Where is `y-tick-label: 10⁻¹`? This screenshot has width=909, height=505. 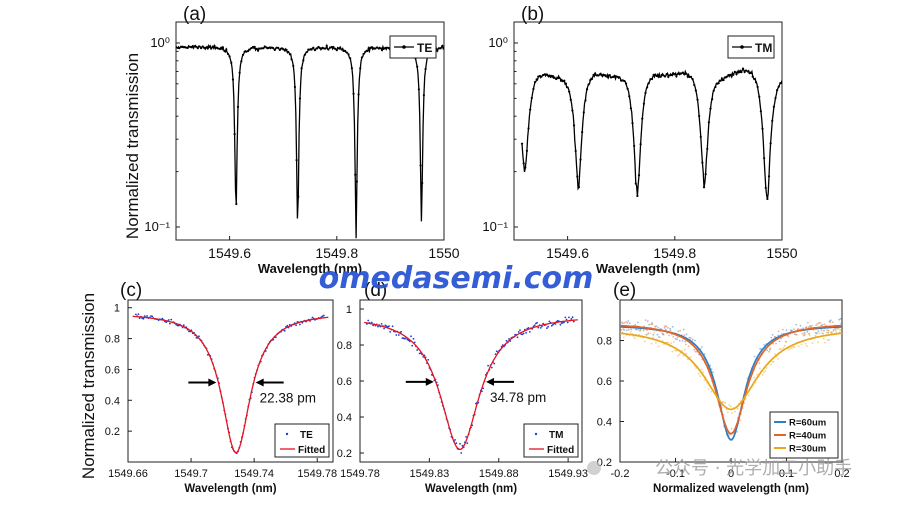
y-tick-label: 10⁻¹ is located at coordinates (495, 226).